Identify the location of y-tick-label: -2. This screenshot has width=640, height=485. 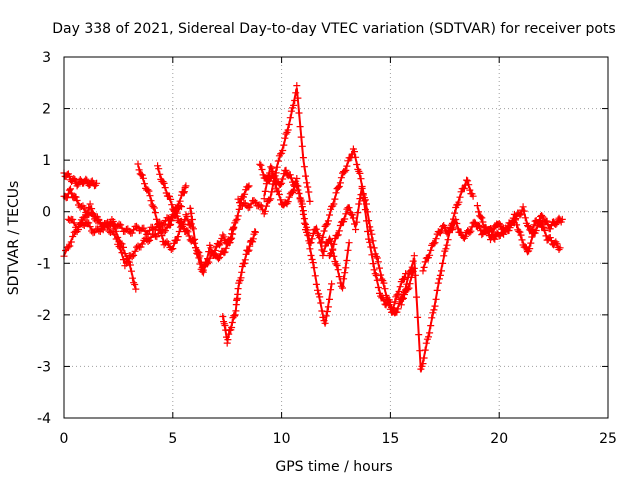
(44, 316).